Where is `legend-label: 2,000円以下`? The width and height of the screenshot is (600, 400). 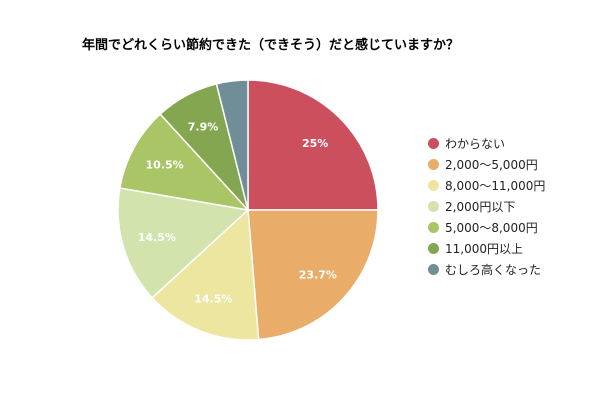 legend-label: 2,000円以下 is located at coordinates (480, 207).